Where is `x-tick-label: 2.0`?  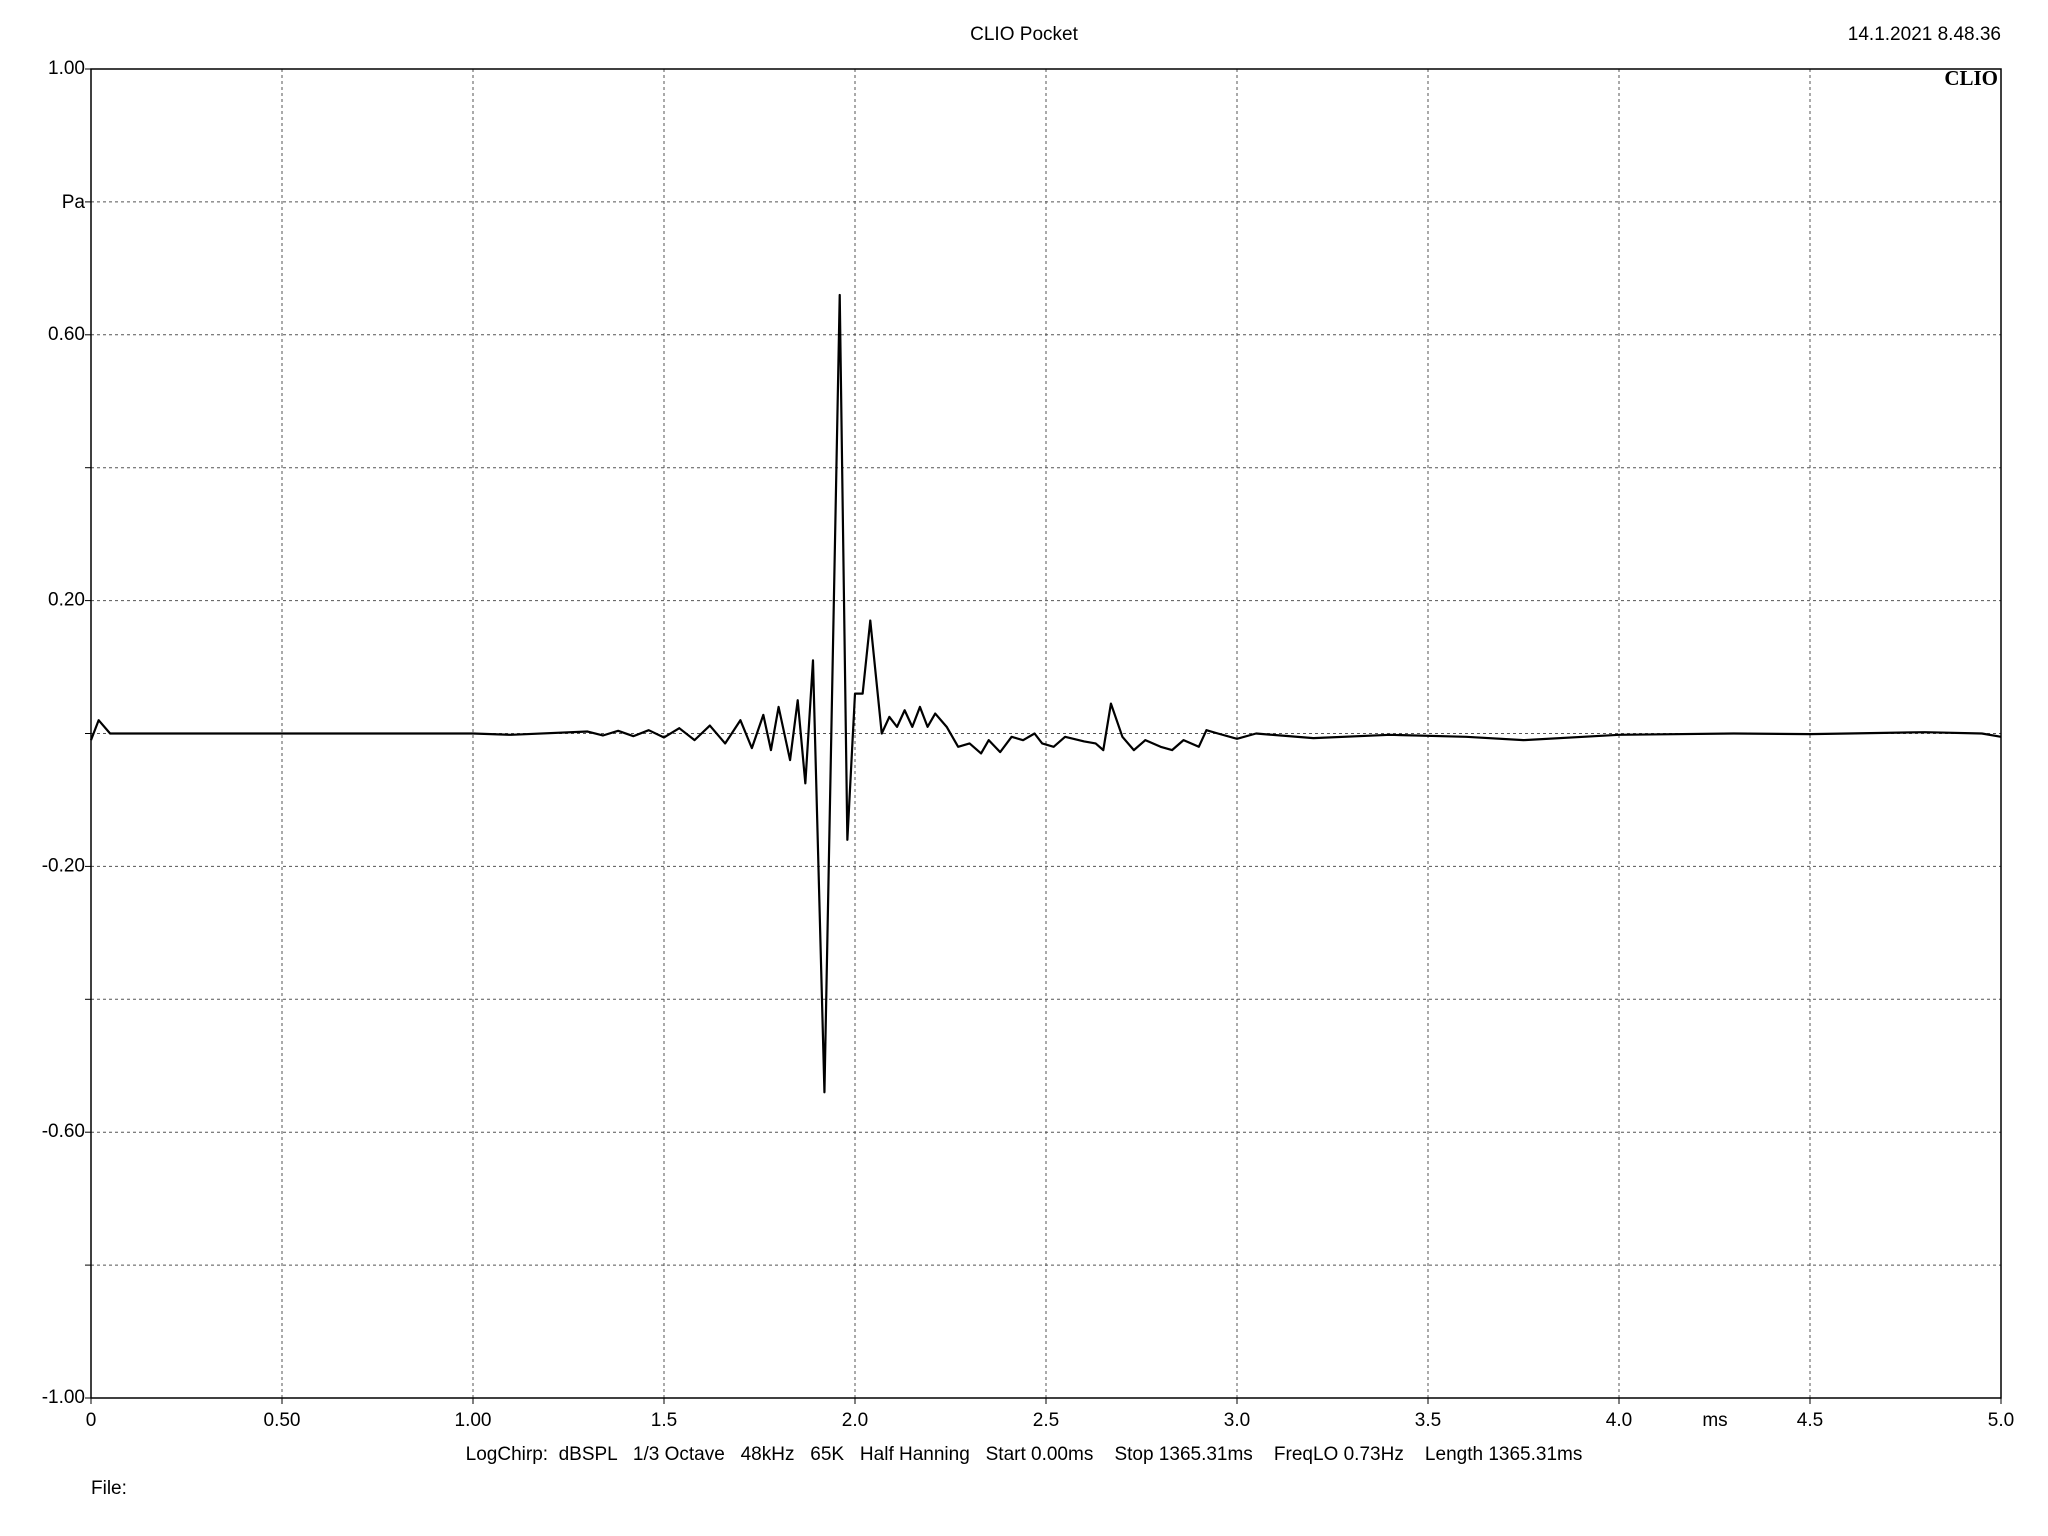
x-tick-label: 2.0 is located at coordinates (855, 1420).